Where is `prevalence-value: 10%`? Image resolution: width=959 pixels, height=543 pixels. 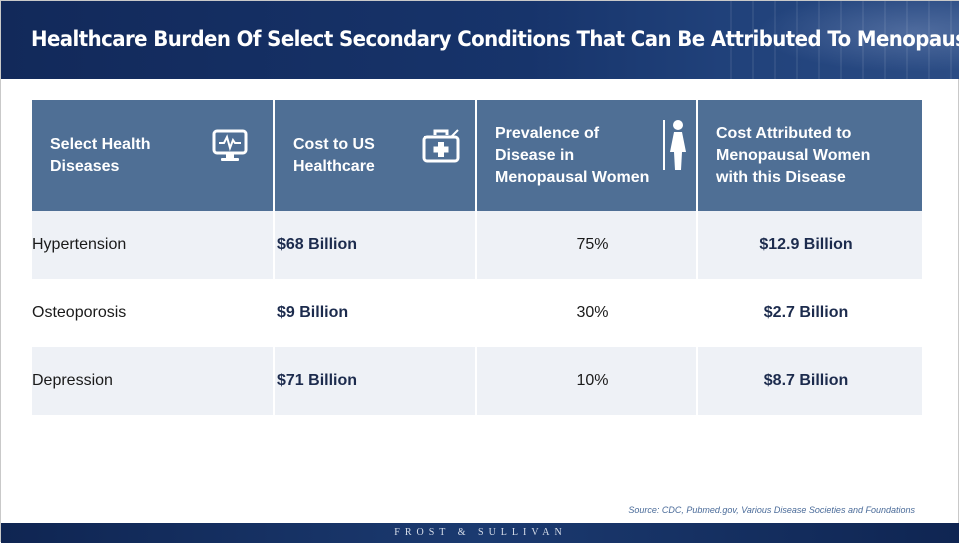 prevalence-value: 10% is located at coordinates (587, 381).